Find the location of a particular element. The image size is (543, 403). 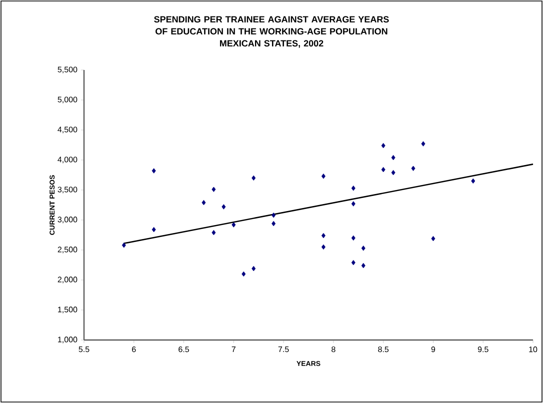

x-tick-label: 8.5 is located at coordinates (383, 349).